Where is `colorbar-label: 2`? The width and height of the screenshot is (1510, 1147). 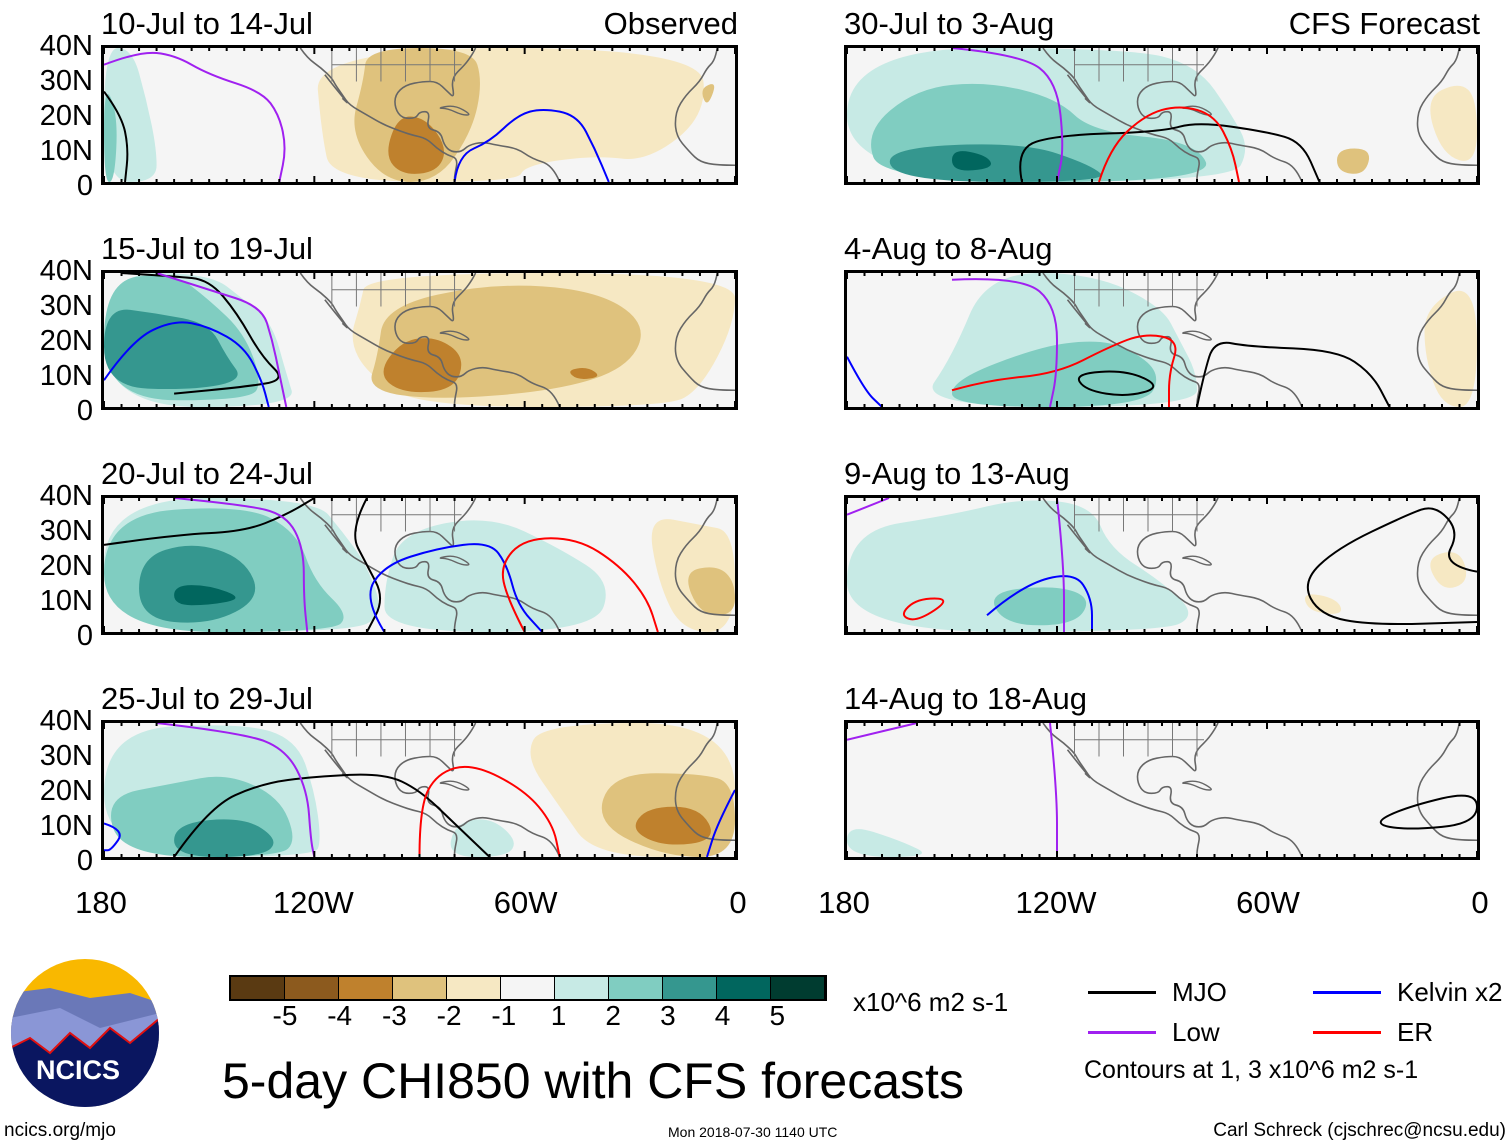
colorbar-label: 2 is located at coordinates (613, 1015).